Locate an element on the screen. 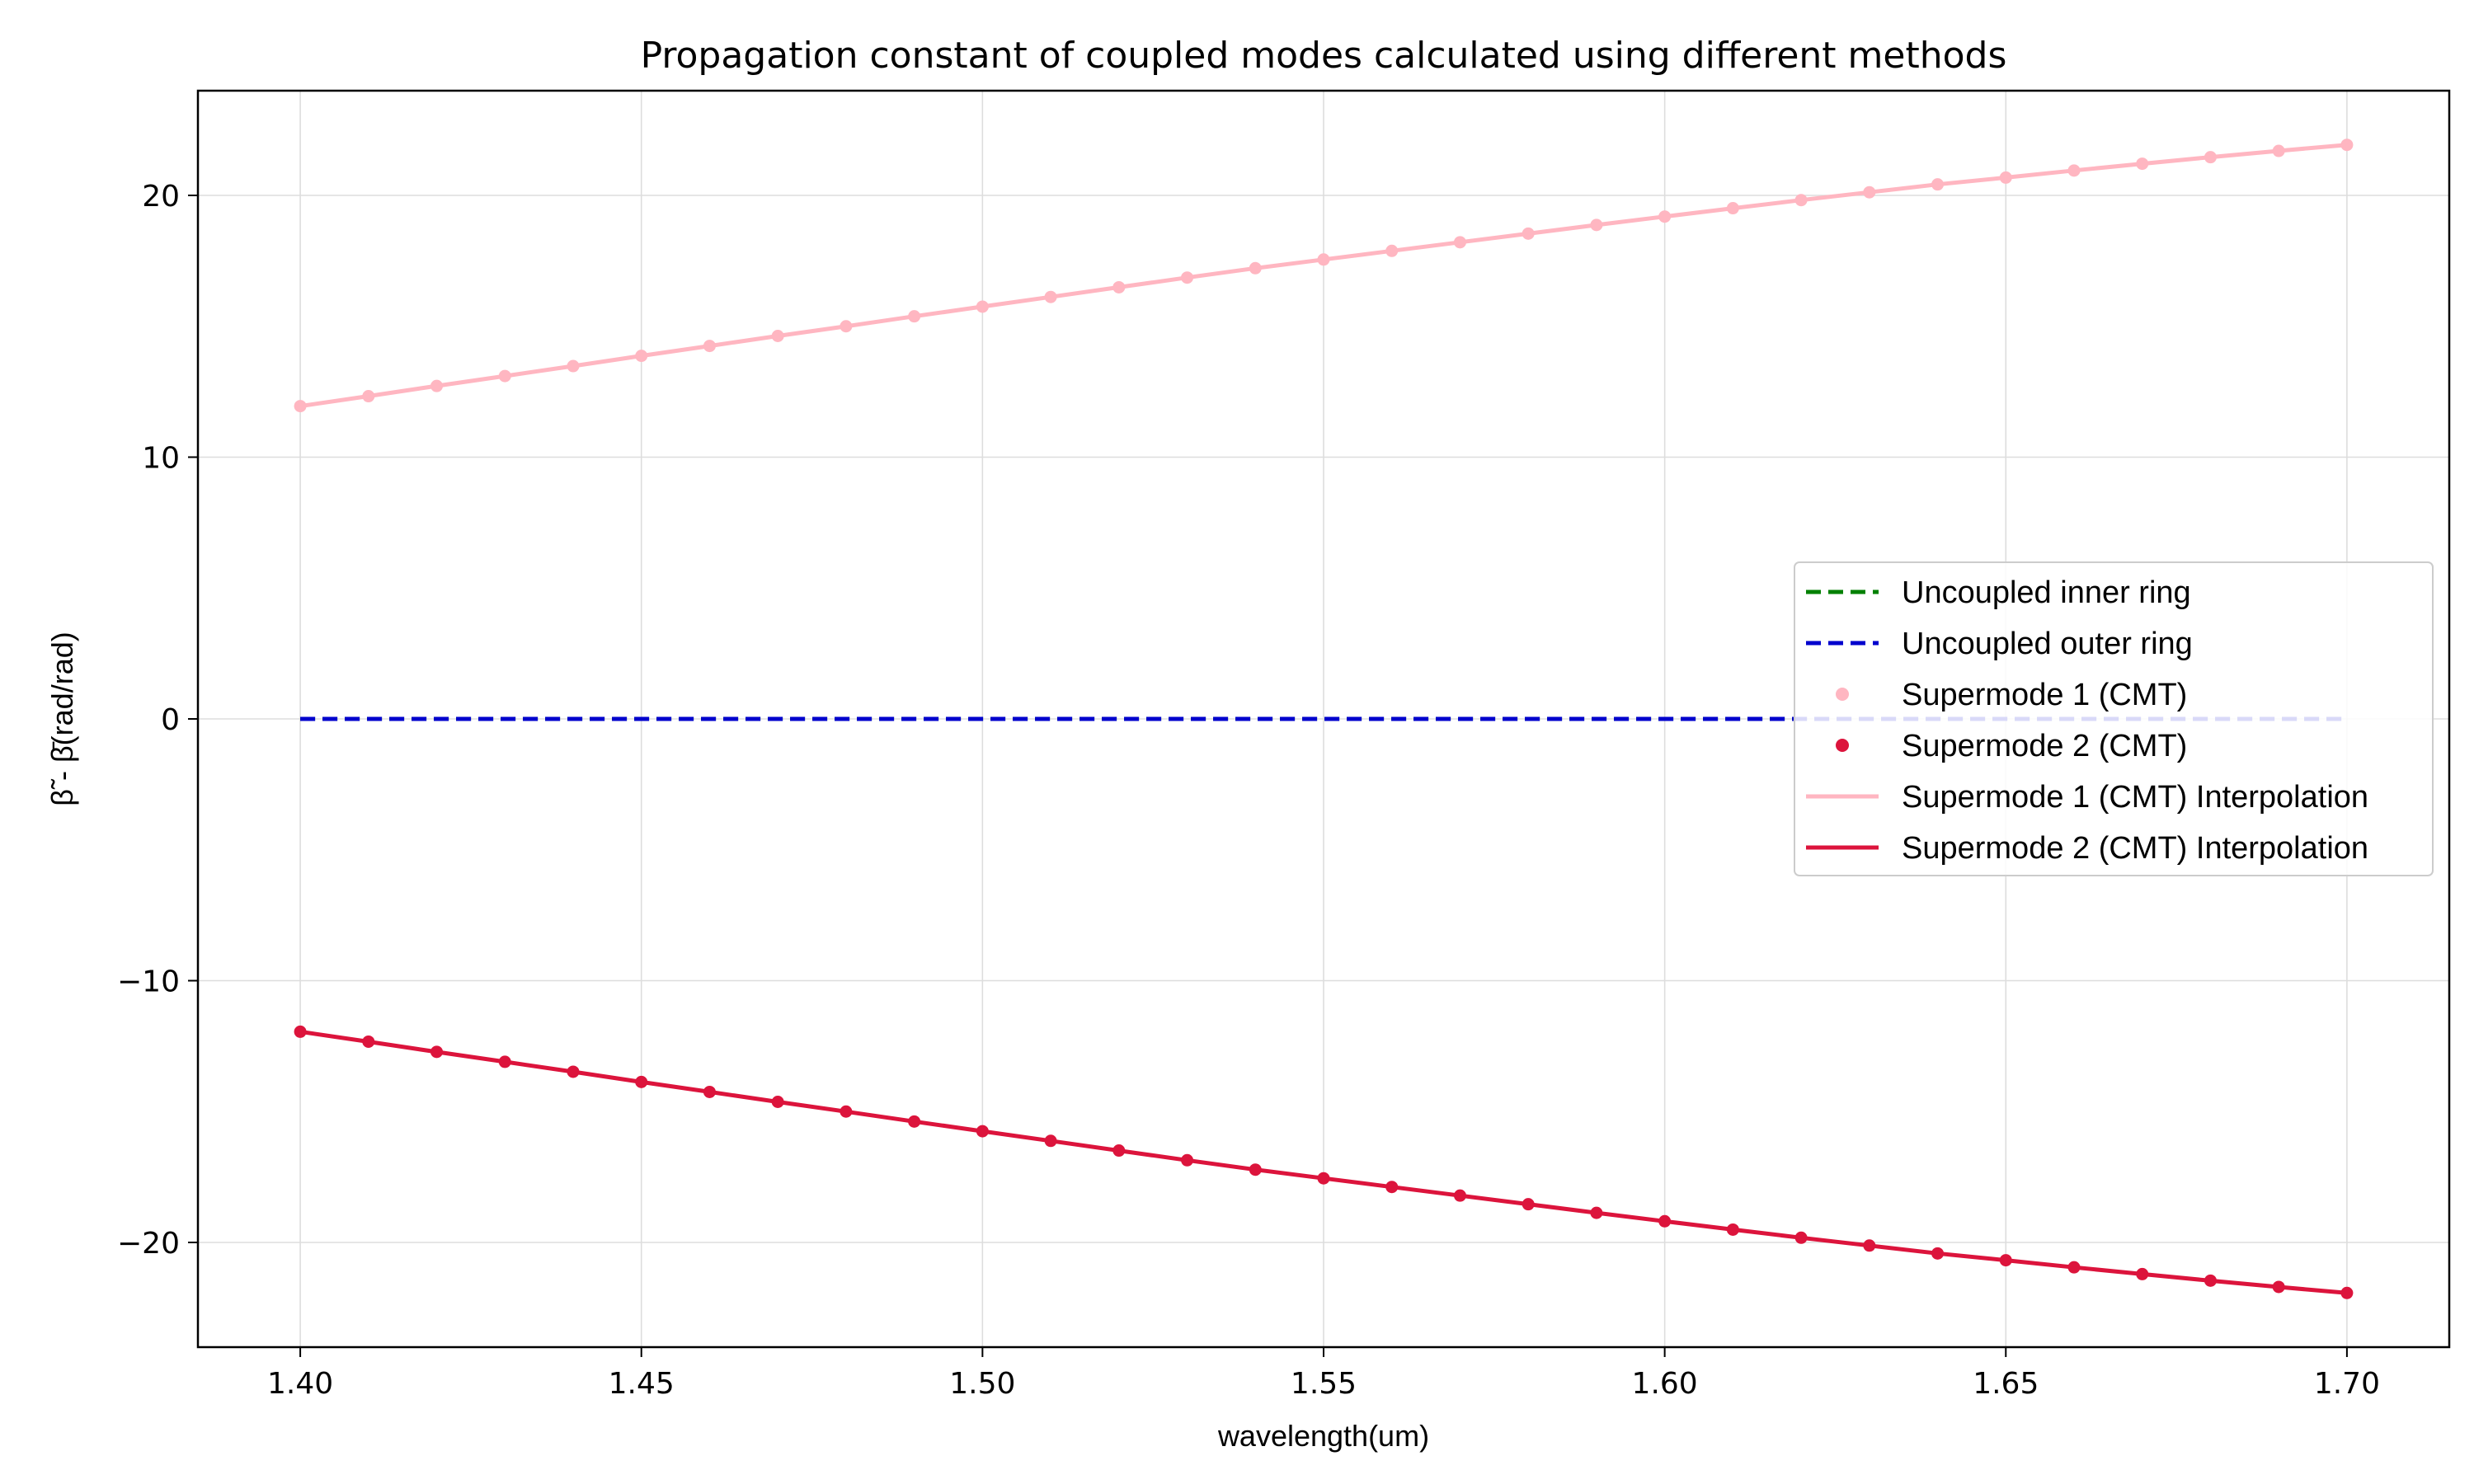 This screenshot has height=1484, width=2474. x-tick-label: 1.45 is located at coordinates (642, 1384).